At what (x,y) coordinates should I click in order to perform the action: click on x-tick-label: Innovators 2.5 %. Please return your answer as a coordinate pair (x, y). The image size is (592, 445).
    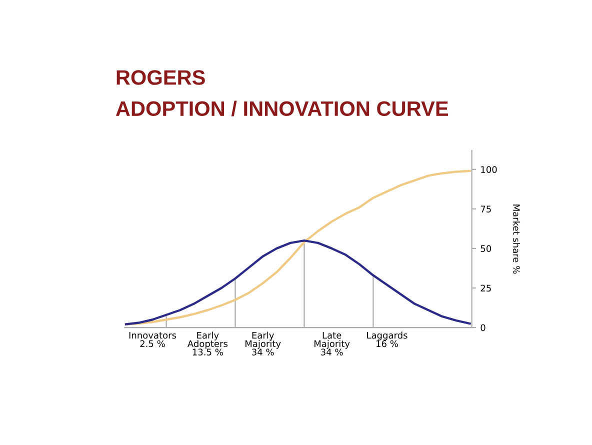
    Looking at the image, I should click on (152, 340).